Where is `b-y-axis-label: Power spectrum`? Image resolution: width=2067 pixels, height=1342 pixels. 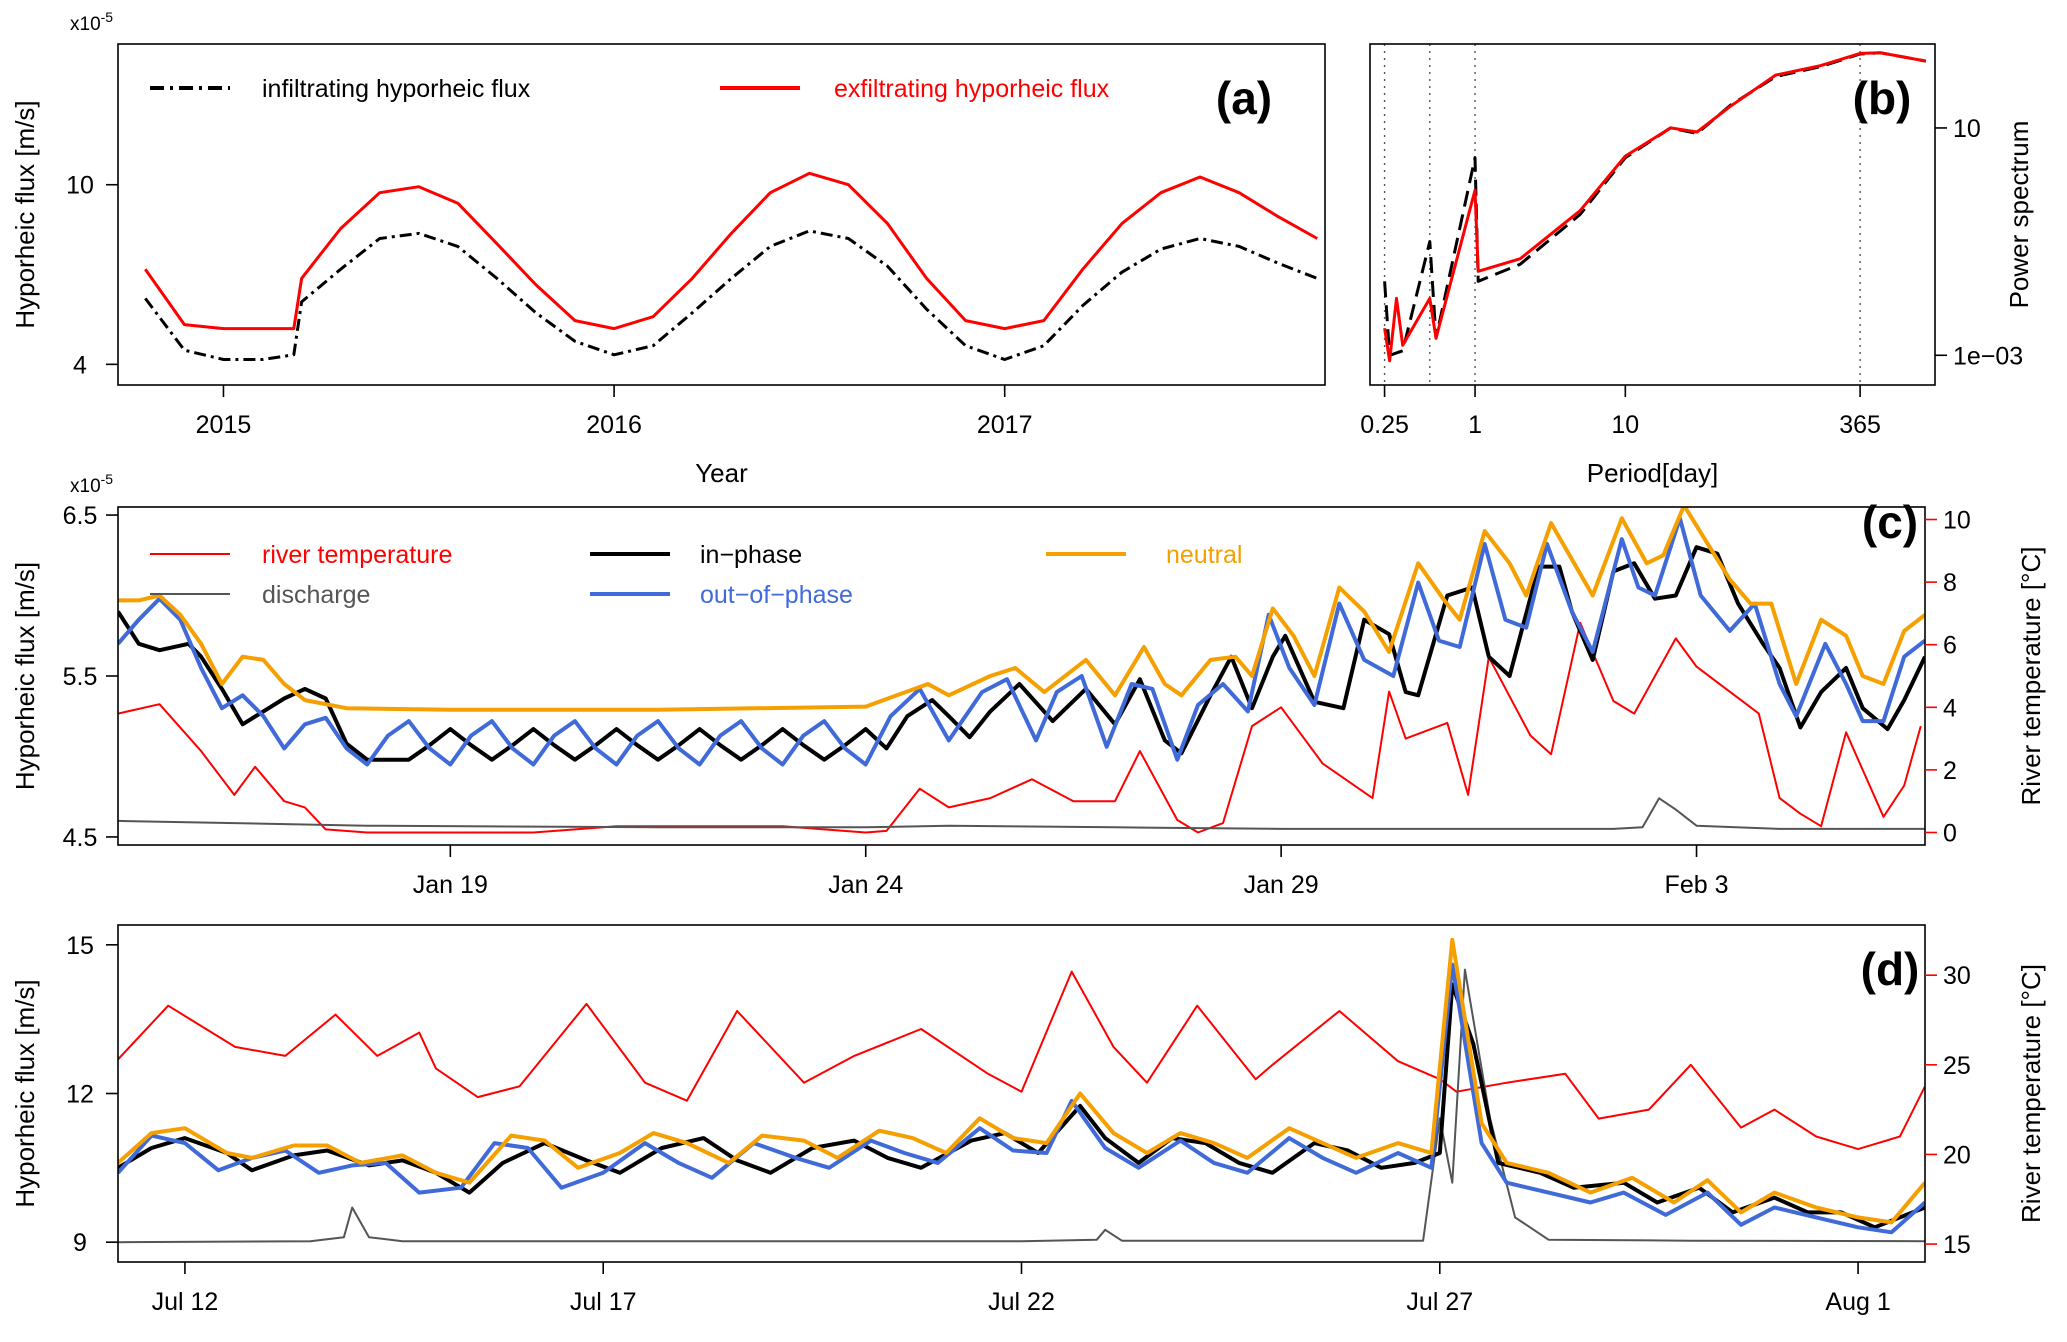
b-y-axis-label: Power spectrum is located at coordinates (2019, 215).